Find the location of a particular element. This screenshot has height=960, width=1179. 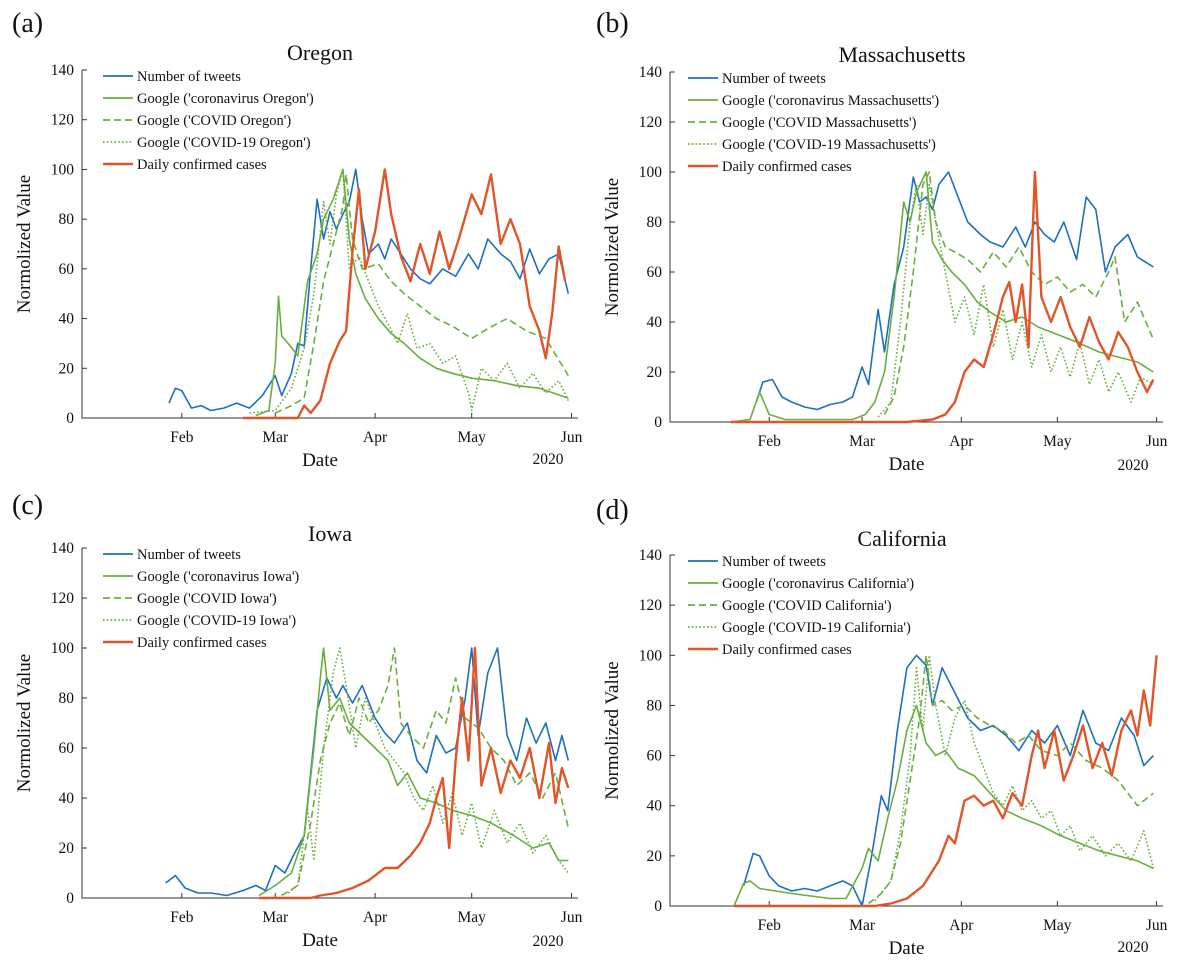

legend-entry: Google ('coronavirus Oregon') is located at coordinates (225, 99).